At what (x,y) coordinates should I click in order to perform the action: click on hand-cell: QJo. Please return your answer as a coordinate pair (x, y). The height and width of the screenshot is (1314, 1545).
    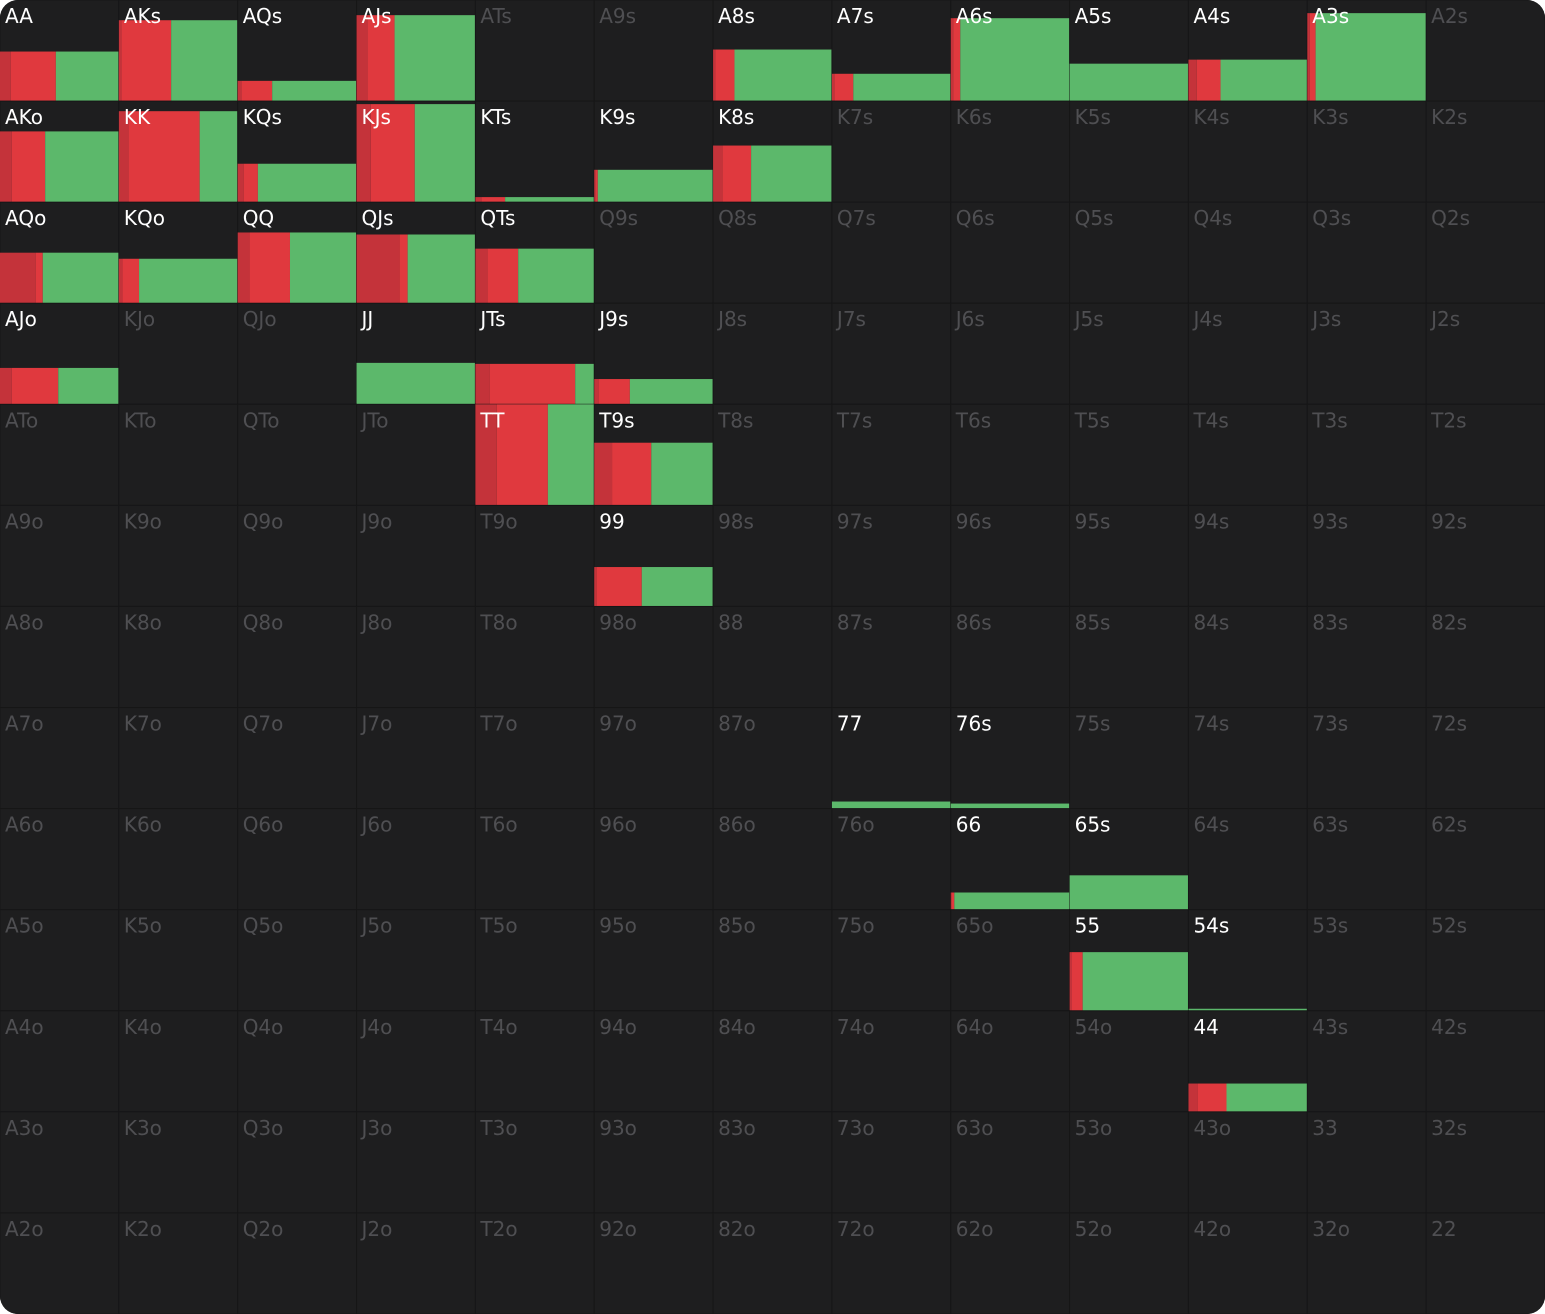
    Looking at the image, I should click on (297, 353).